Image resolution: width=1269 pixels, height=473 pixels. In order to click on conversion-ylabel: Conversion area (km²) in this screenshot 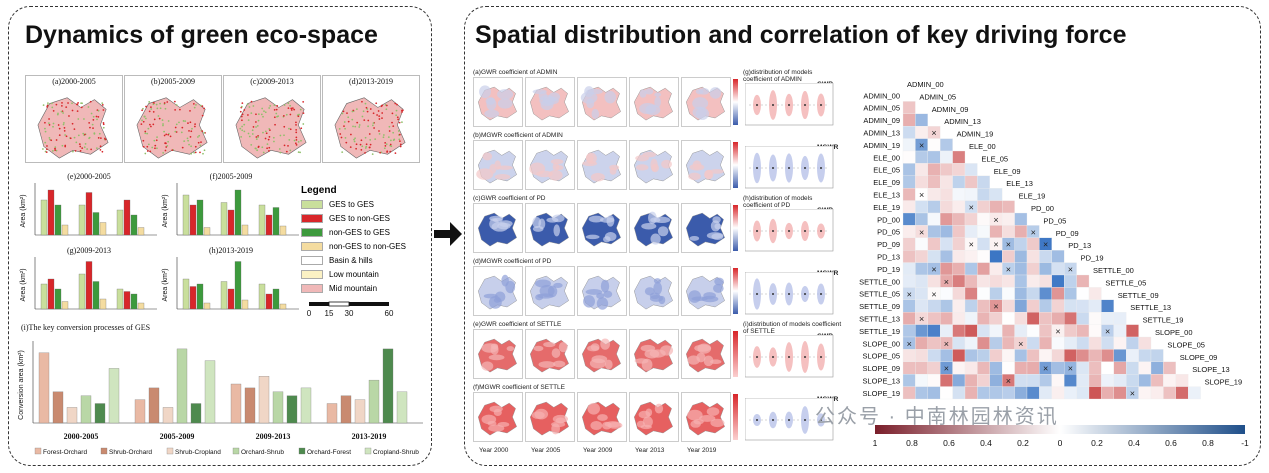, I will do `click(21, 385)`.